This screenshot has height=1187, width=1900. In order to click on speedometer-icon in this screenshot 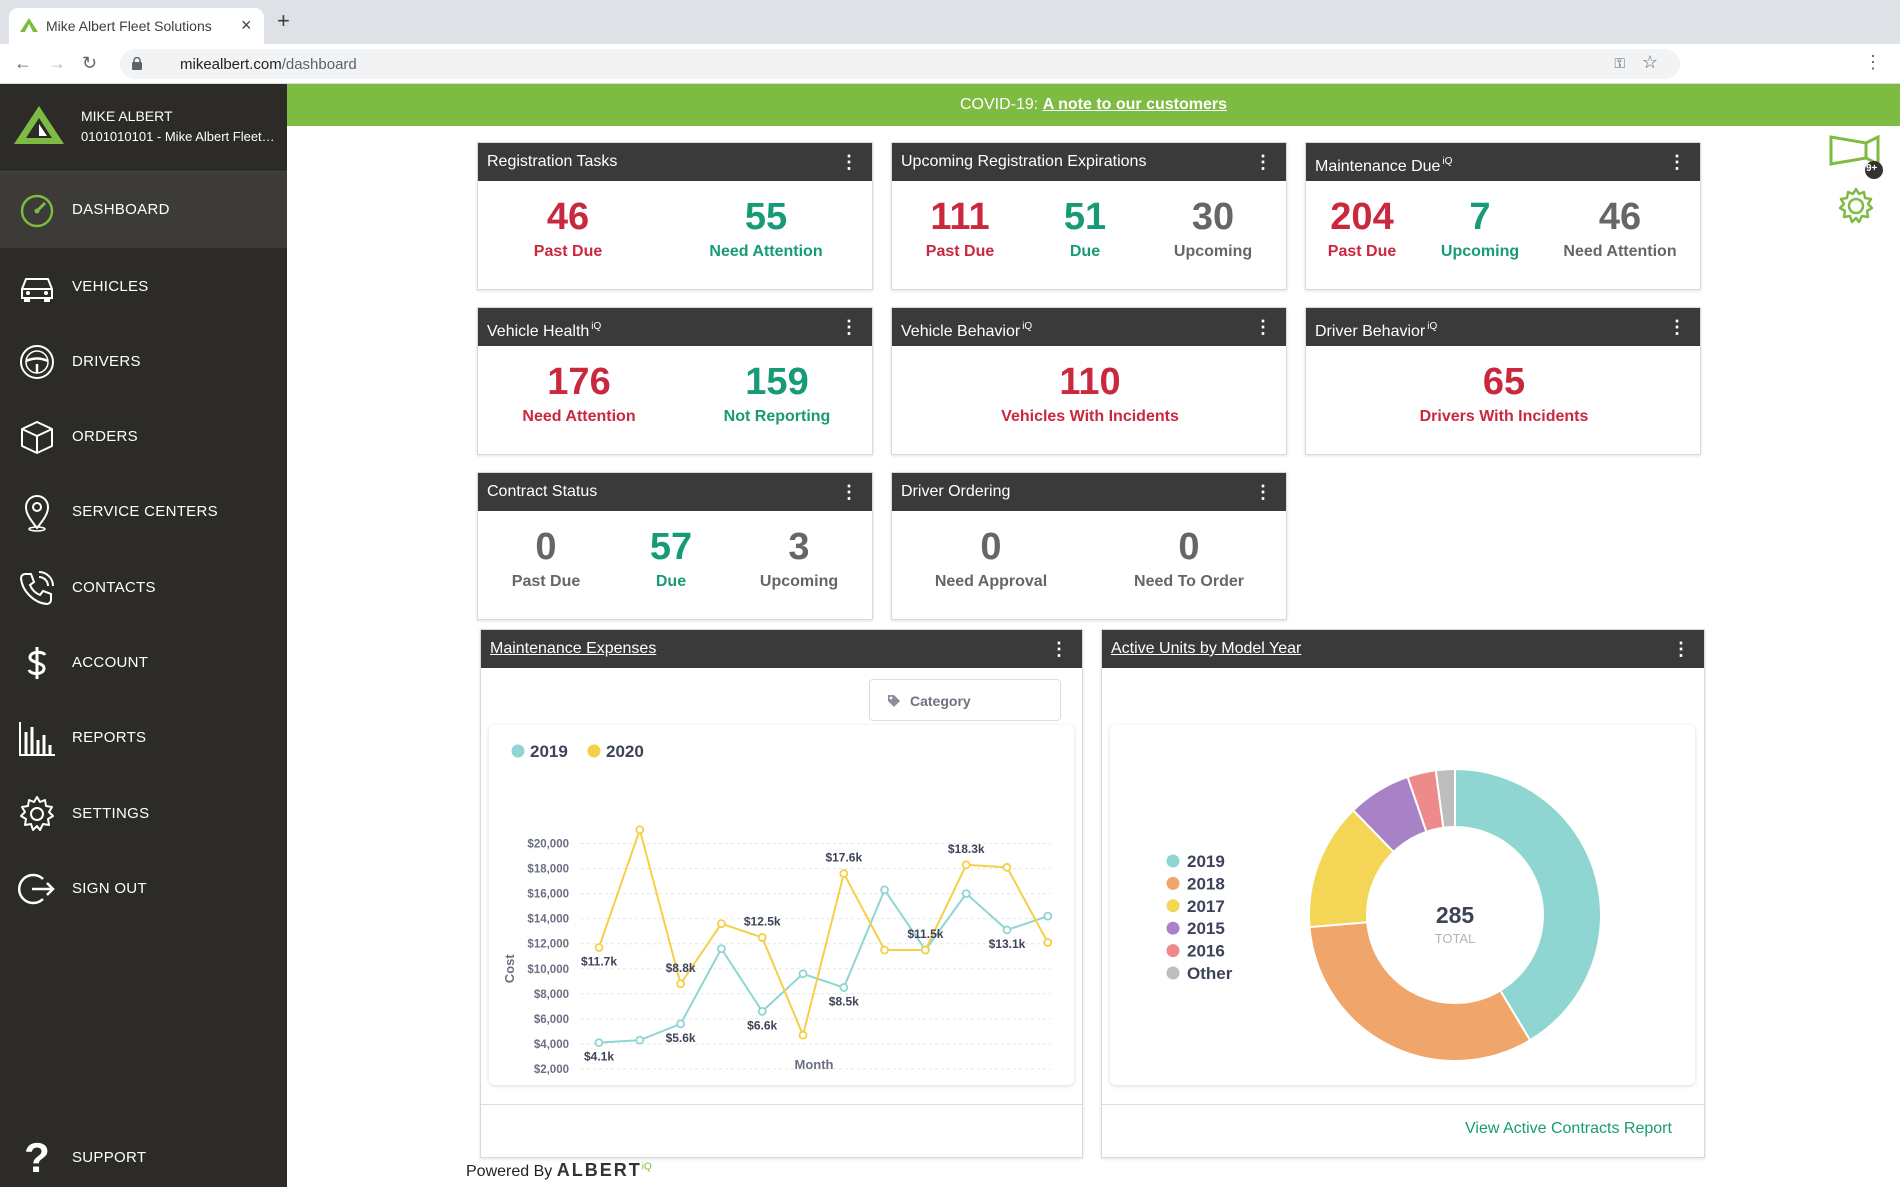, I will do `click(37, 210)`.